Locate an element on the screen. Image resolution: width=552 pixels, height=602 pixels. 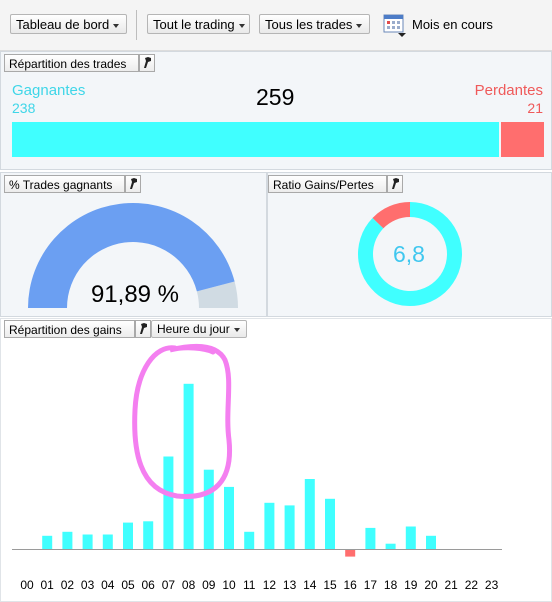
losses-label: Perdantes is located at coordinates (508, 90).